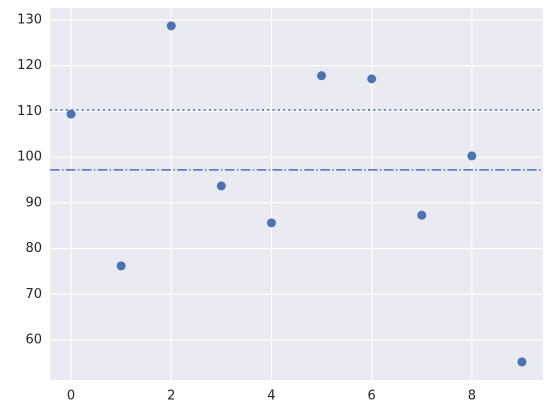 The height and width of the screenshot is (420, 554). I want to click on y-tick-label: 90, so click(33, 202).